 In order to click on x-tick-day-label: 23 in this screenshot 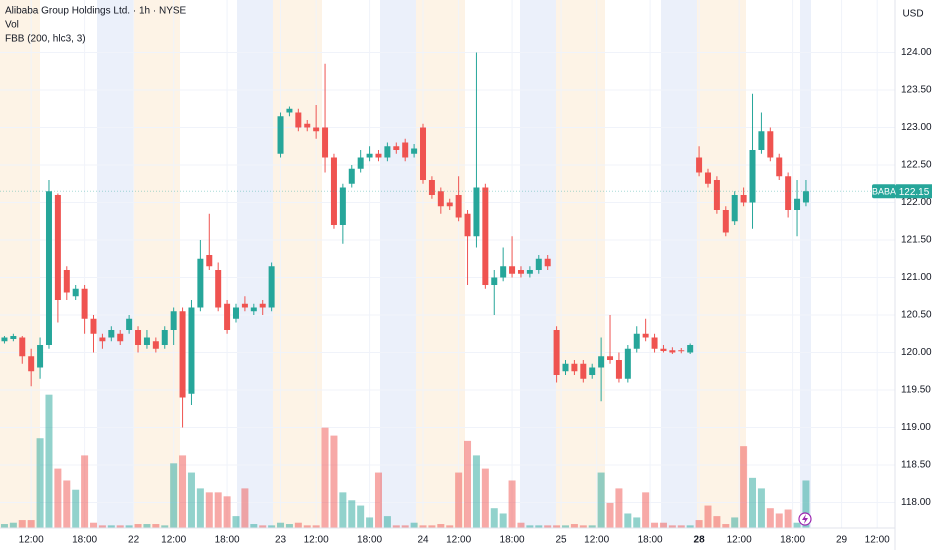, I will do `click(281, 540)`.